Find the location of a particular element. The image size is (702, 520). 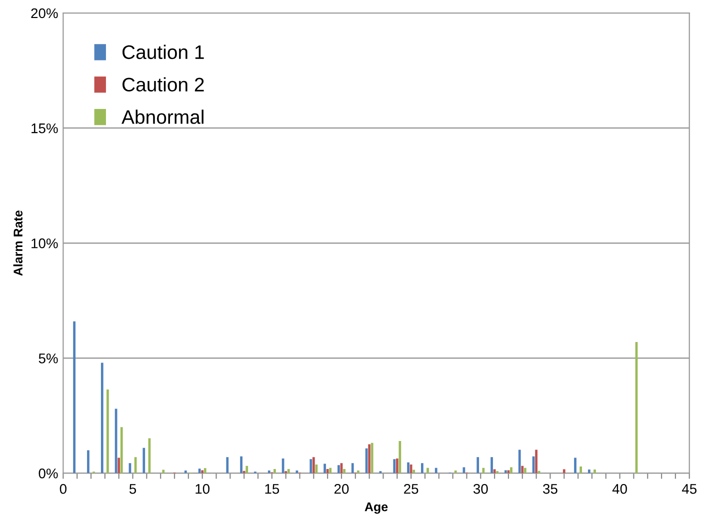

x-tick-label: 15 is located at coordinates (272, 489).